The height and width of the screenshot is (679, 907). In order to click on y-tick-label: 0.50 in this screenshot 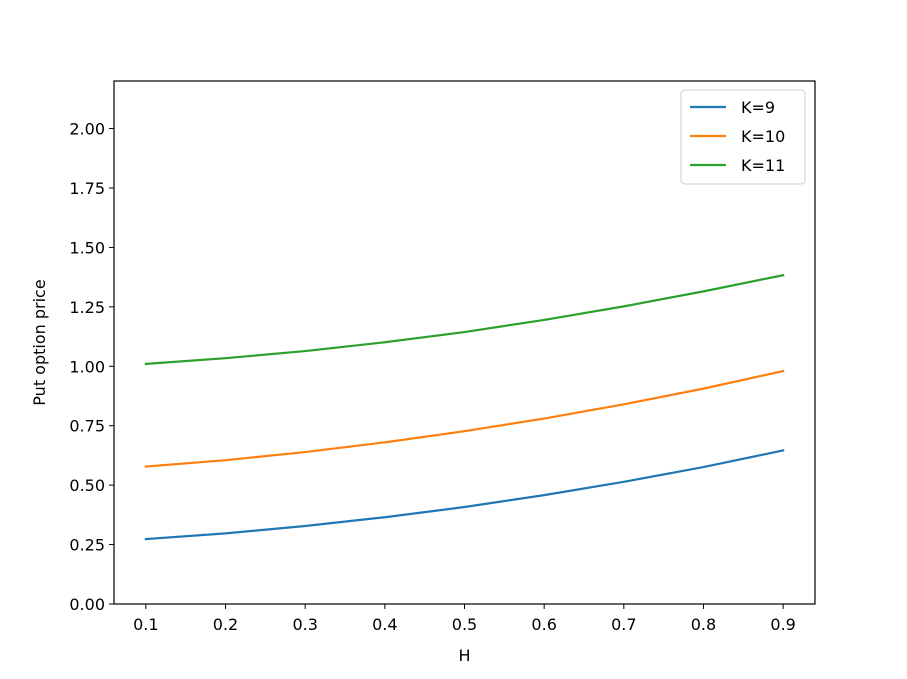, I will do `click(87, 485)`.